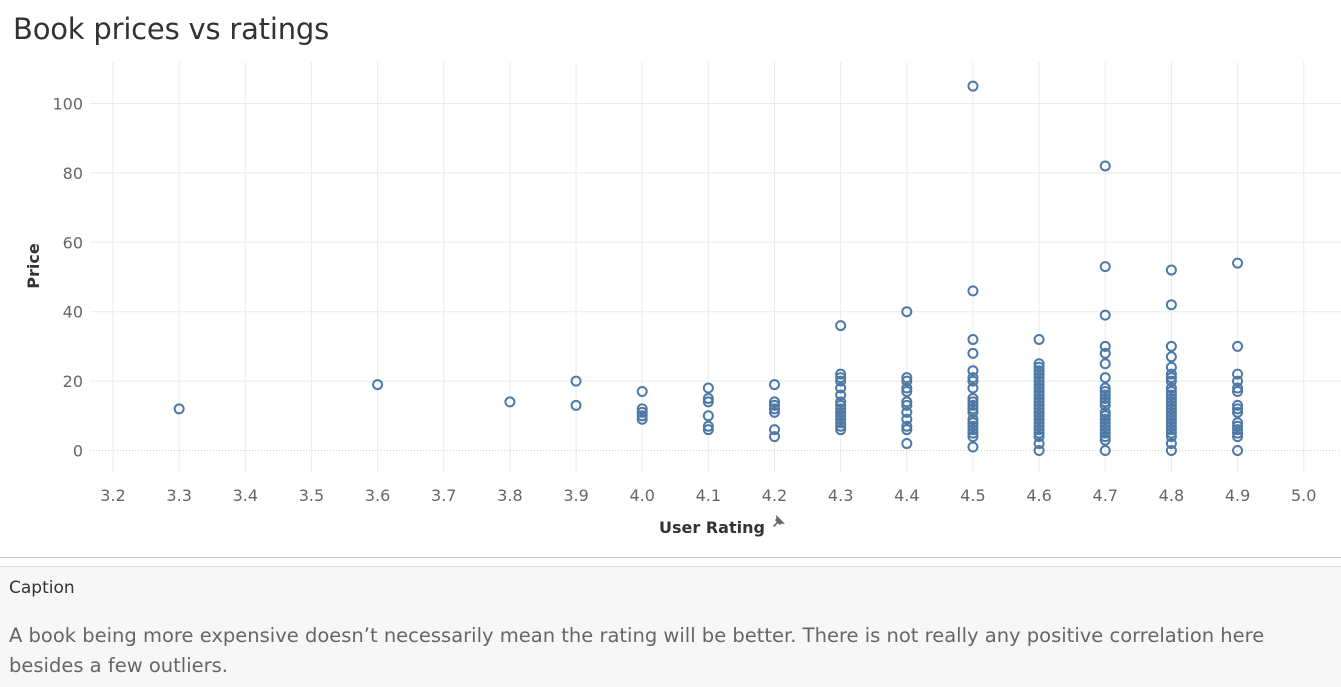 The height and width of the screenshot is (687, 1341). What do you see at coordinates (779, 521) in the screenshot?
I see `pin-icon` at bounding box center [779, 521].